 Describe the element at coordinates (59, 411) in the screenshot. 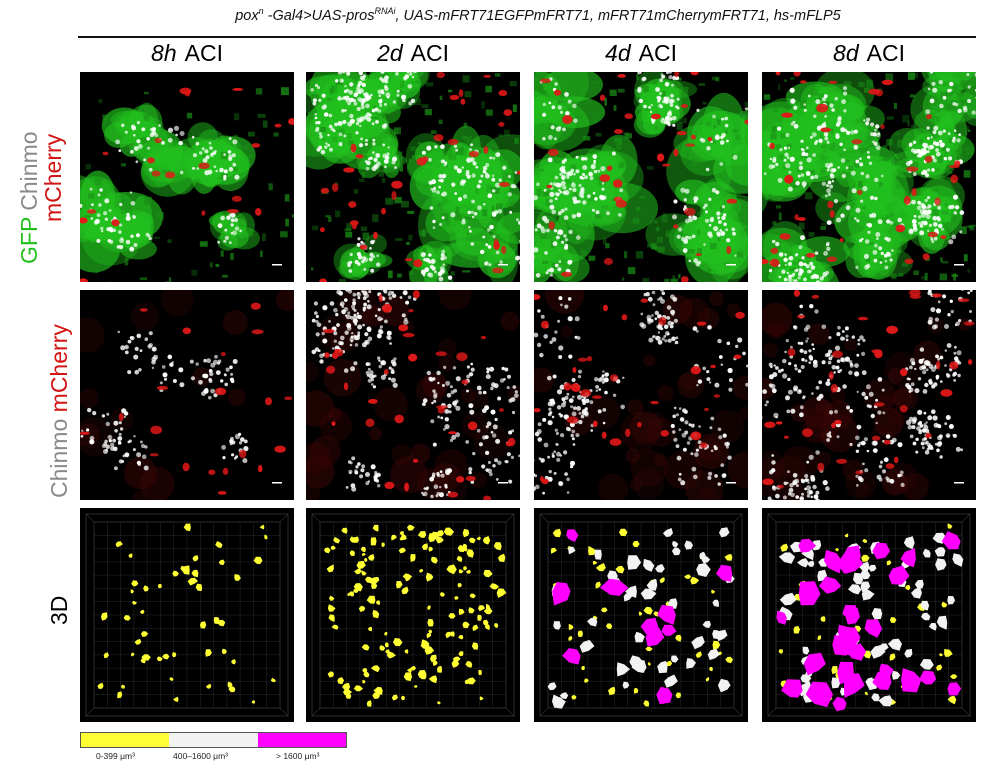

I see `row-label-chinmo-mcherry: Chinmo mCherry` at that location.